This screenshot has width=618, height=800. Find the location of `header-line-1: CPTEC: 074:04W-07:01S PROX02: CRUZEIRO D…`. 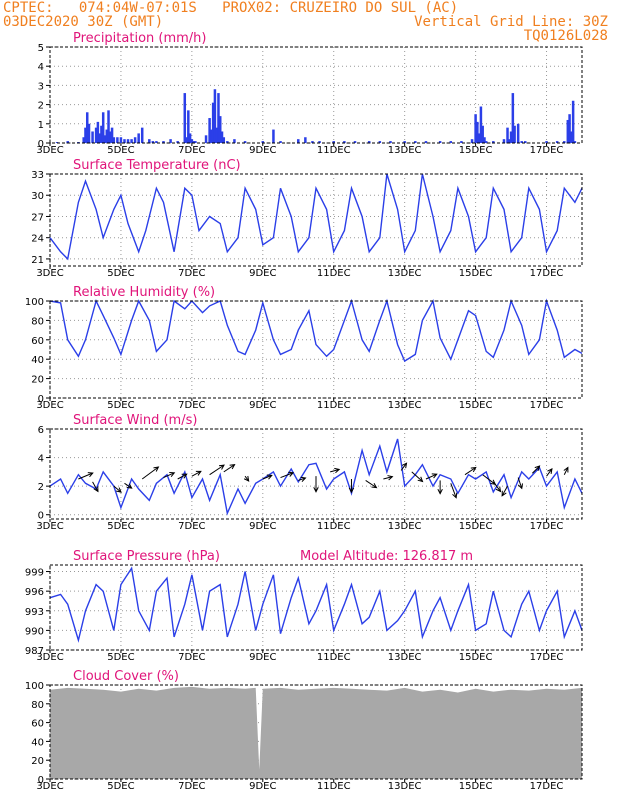

header-line-1: CPTEC: 074:04W-07:01S PROX02: CRUZEIRO D… is located at coordinates (231, 8).